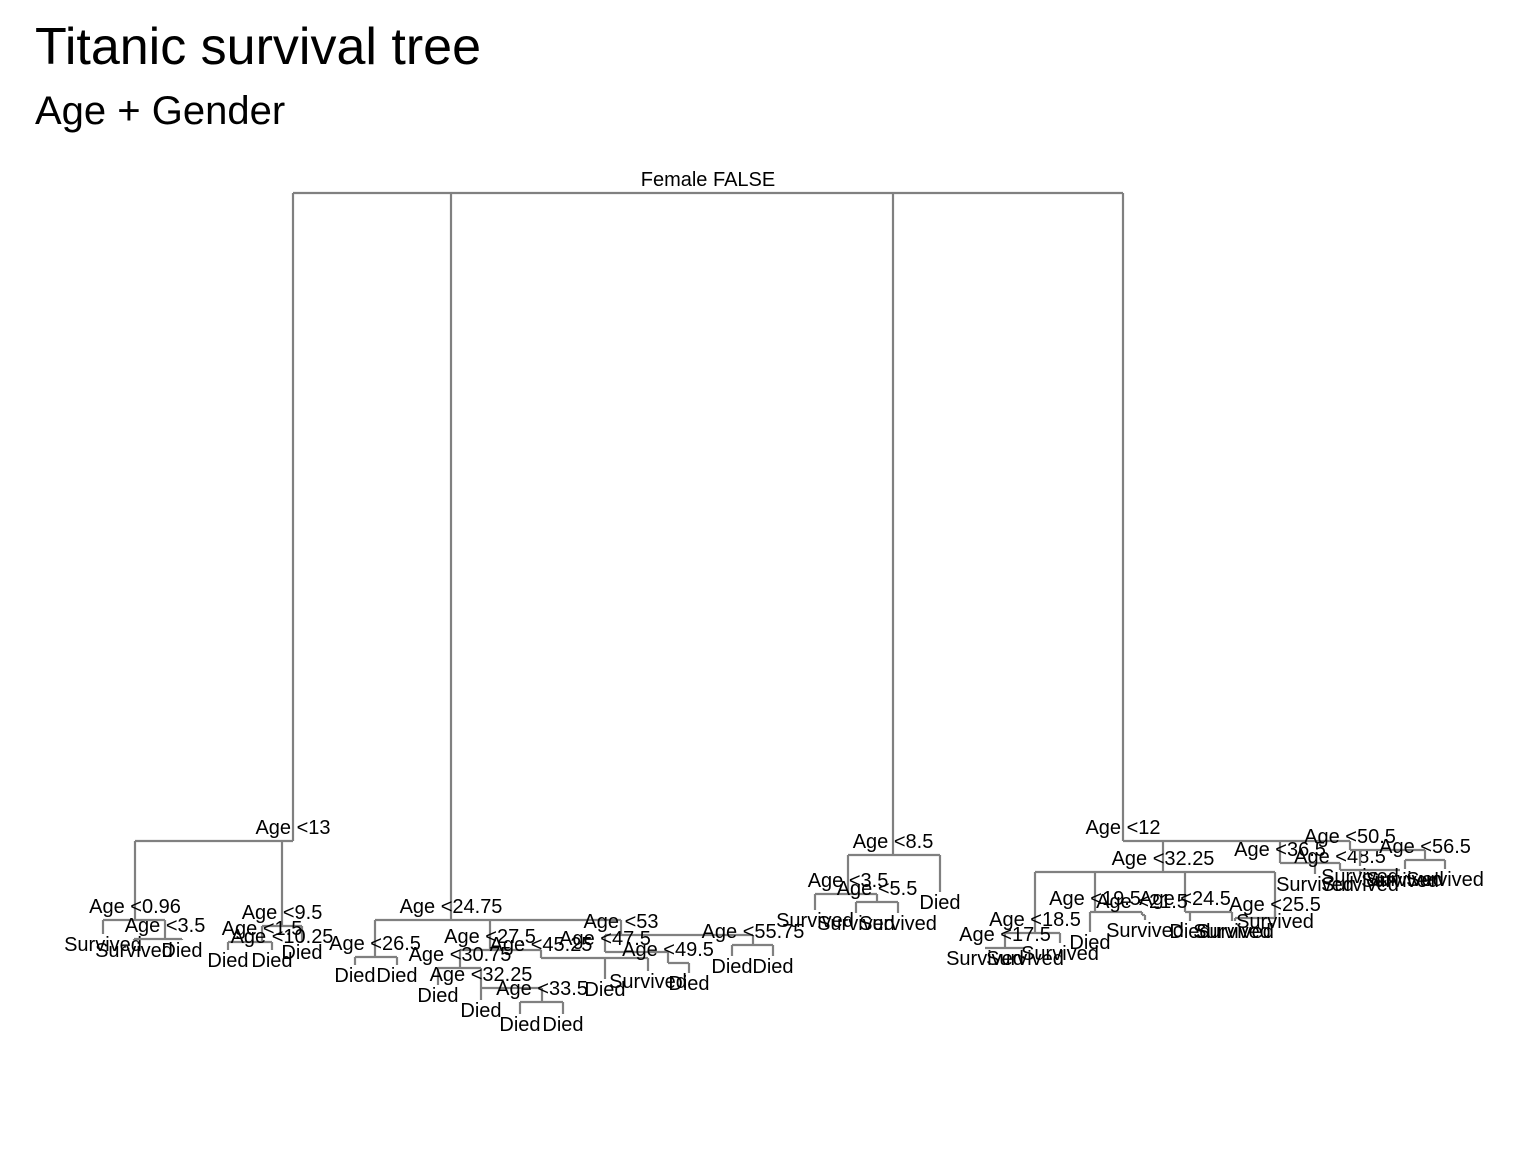  Describe the element at coordinates (1425, 847) in the screenshot. I see `tree-split-label: Age <56.5` at that location.